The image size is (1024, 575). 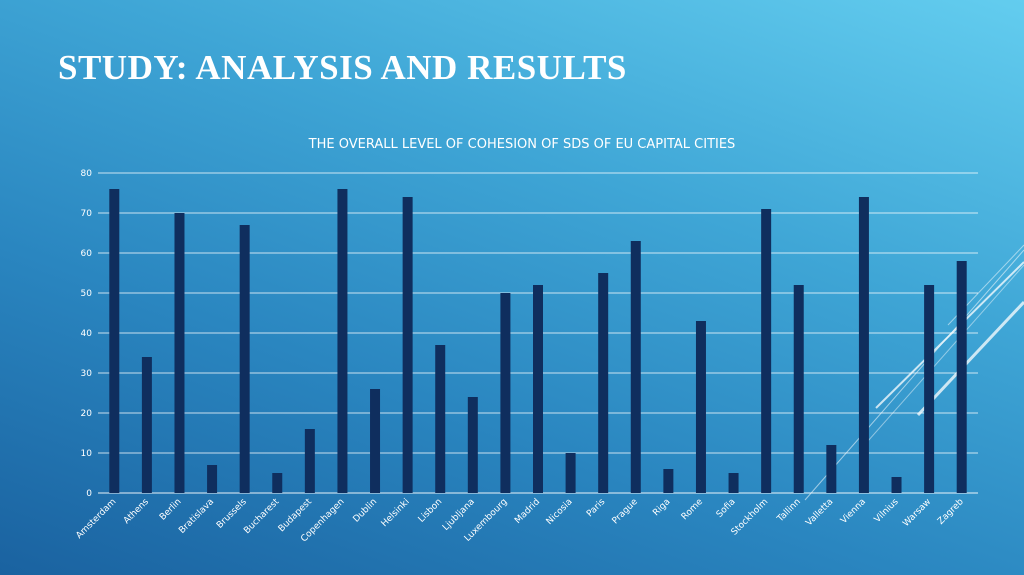 What do you see at coordinates (87, 414) in the screenshot?
I see `y-tick-label: 20` at bounding box center [87, 414].